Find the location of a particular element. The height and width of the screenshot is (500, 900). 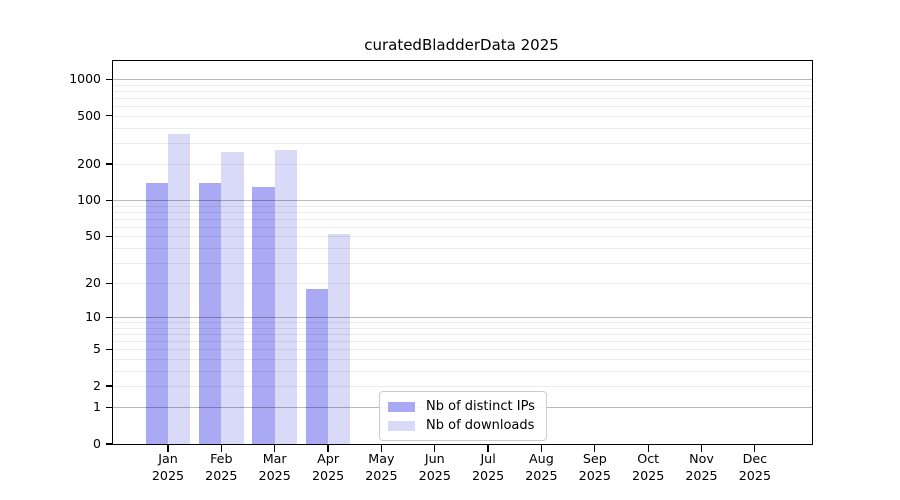

x-tick-label: Jun 2025 is located at coordinates (435, 467).